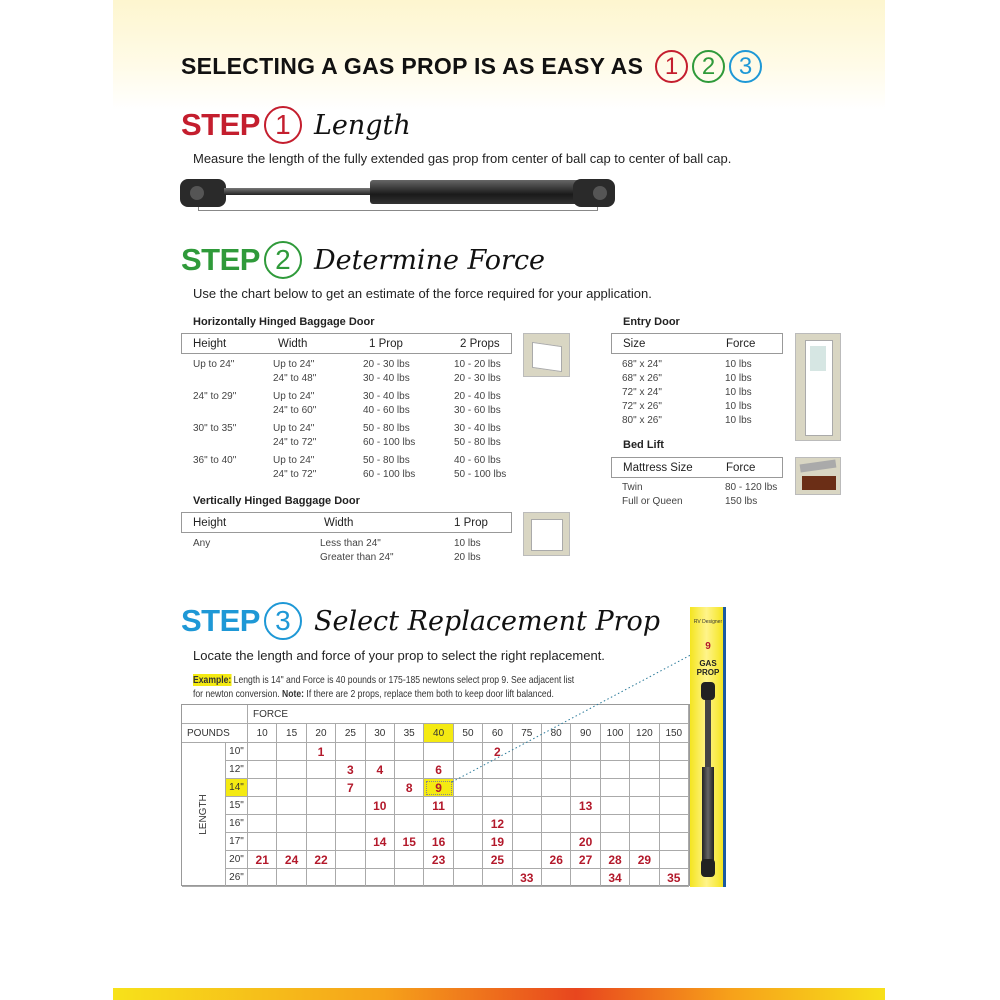 Image resolution: width=1000 pixels, height=1000 pixels. Describe the element at coordinates (210, 523) in the screenshot. I see `col-height: Height` at that location.